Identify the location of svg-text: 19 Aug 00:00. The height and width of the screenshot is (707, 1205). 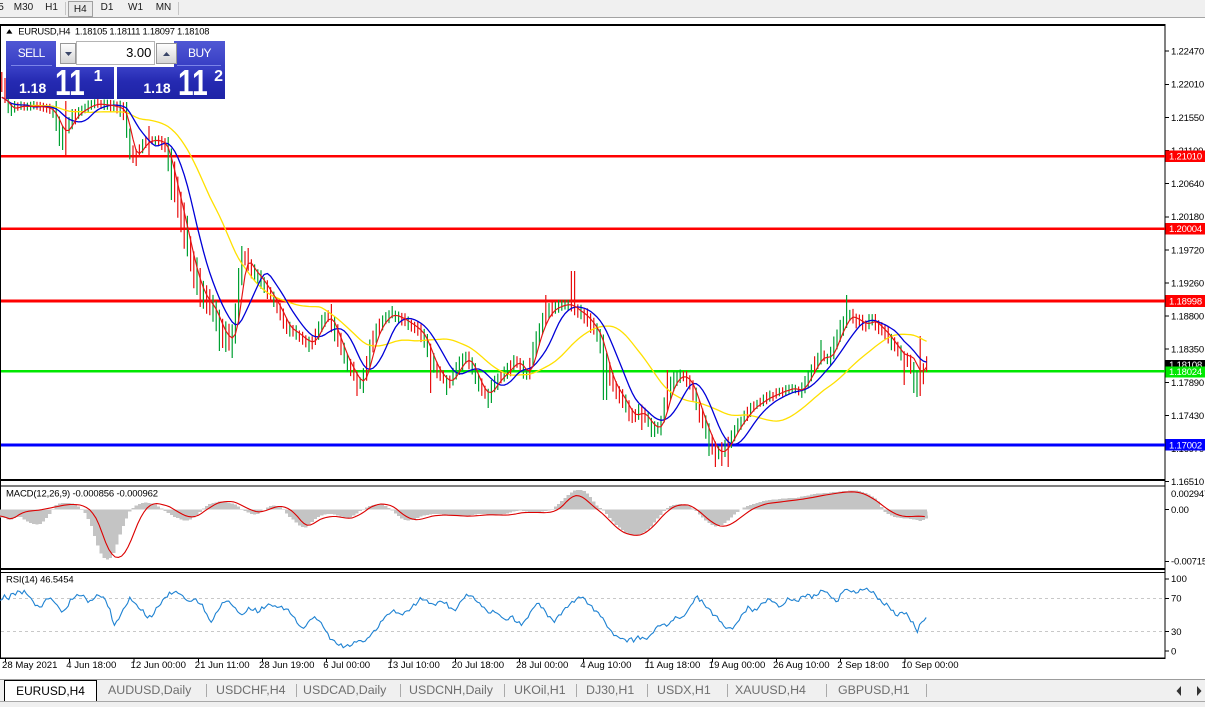
(737, 665).